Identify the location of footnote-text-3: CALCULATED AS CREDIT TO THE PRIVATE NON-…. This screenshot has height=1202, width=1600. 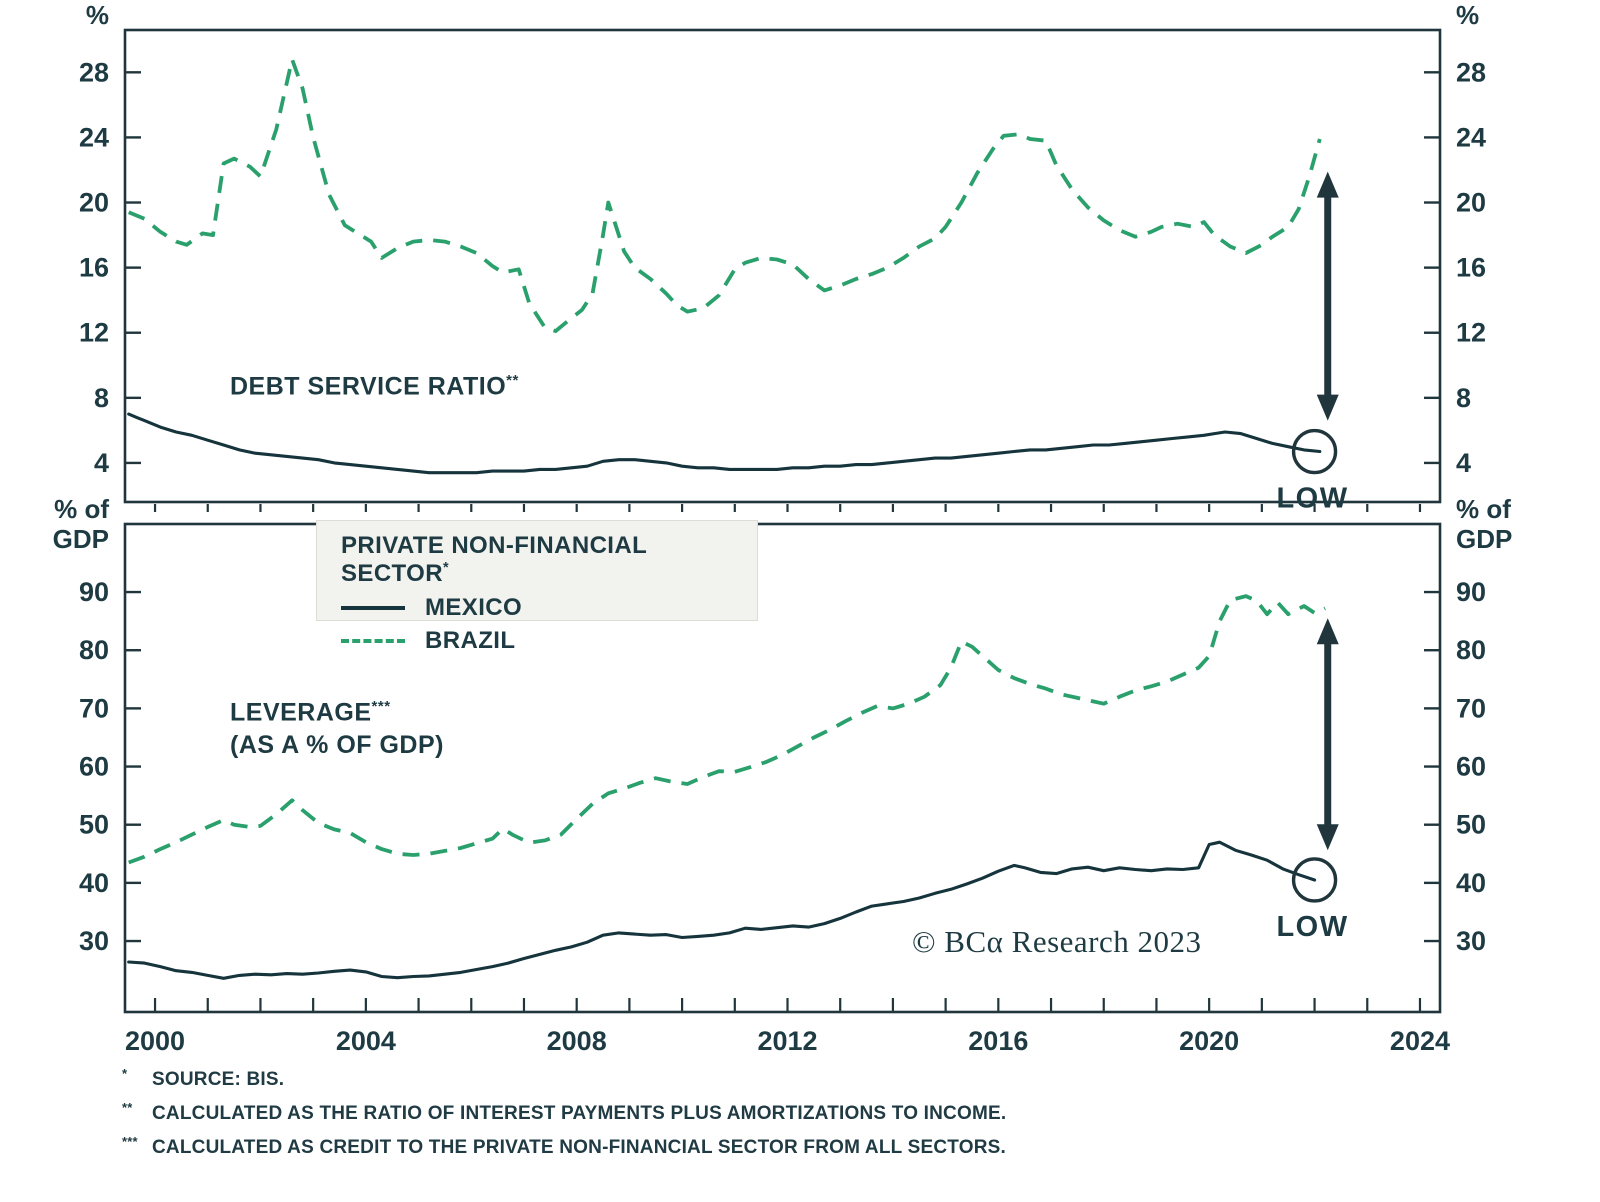
(579, 1147).